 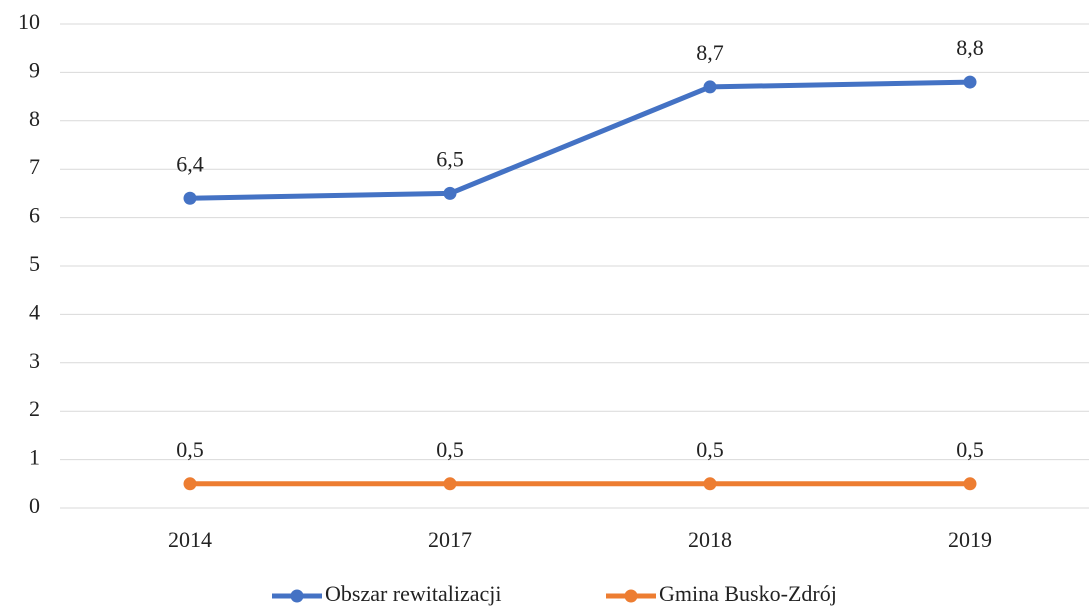 What do you see at coordinates (34, 215) in the screenshot?
I see `y-tick-label: 6` at bounding box center [34, 215].